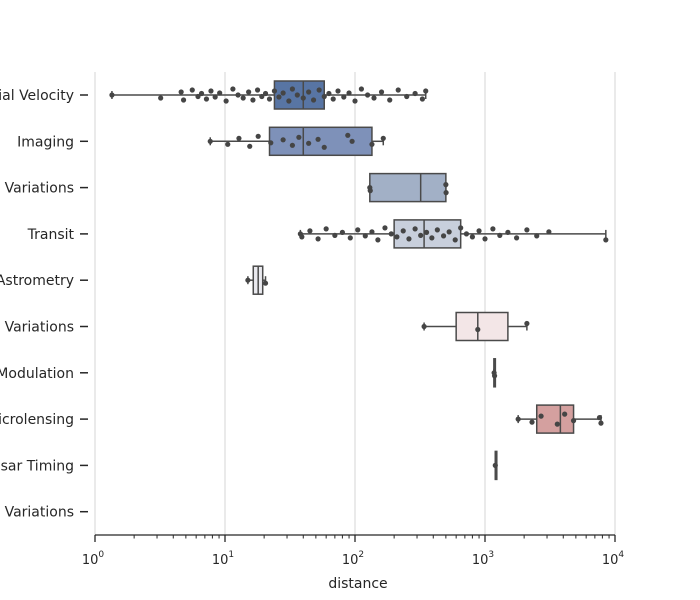 The image size is (700, 600). I want to click on y-category-label: Astrometry, so click(37, 281).